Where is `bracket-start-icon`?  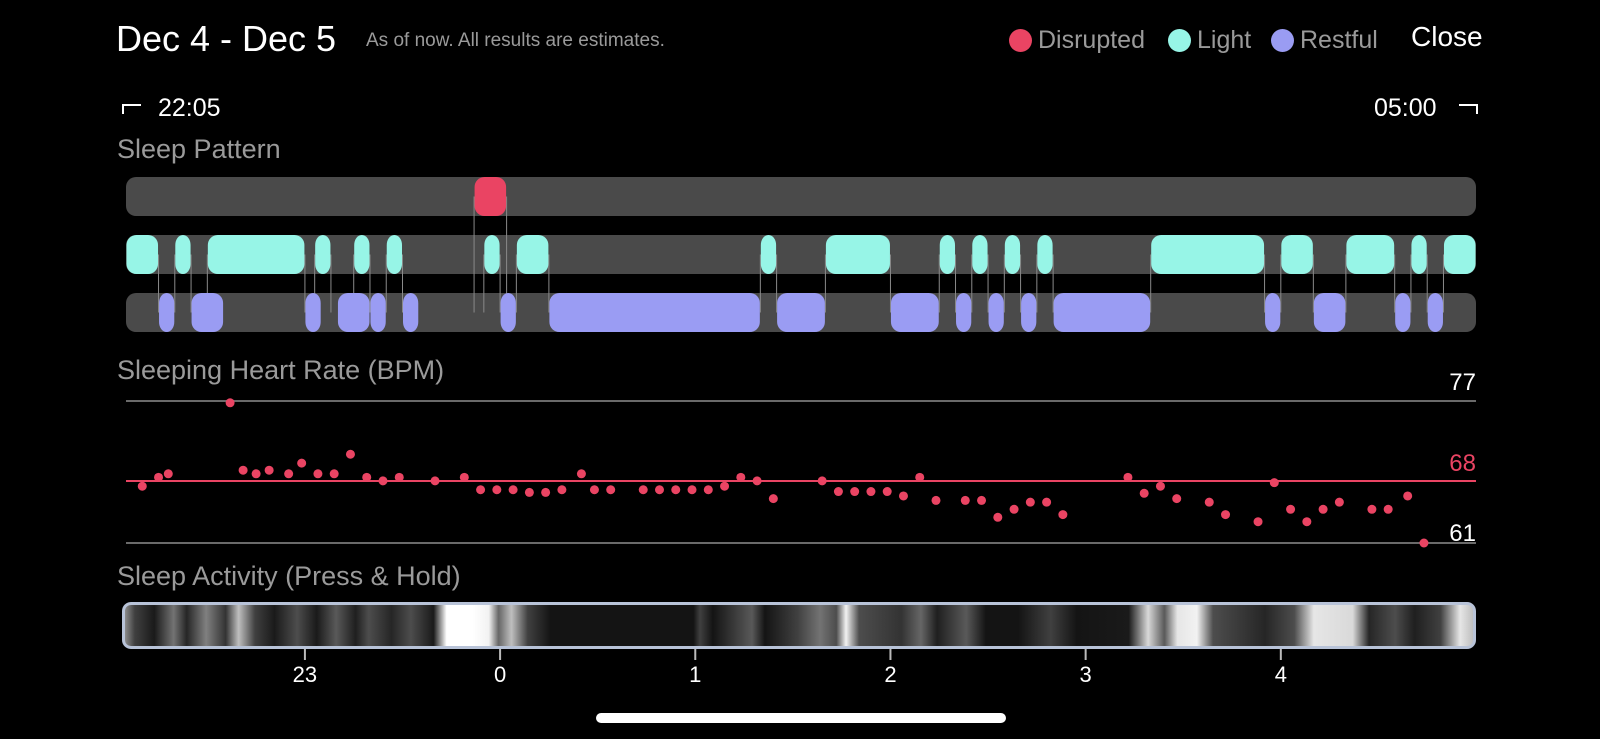
bracket-start-icon is located at coordinates (131, 109).